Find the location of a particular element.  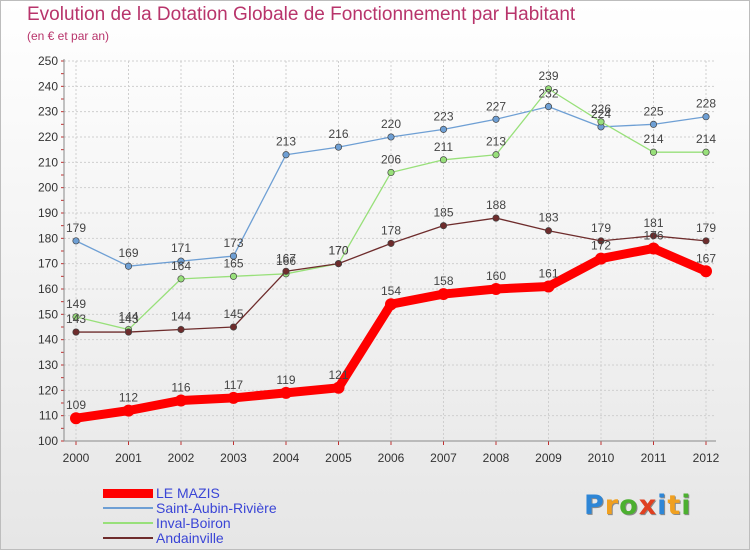

x-tick-label: 2003 is located at coordinates (233, 458).